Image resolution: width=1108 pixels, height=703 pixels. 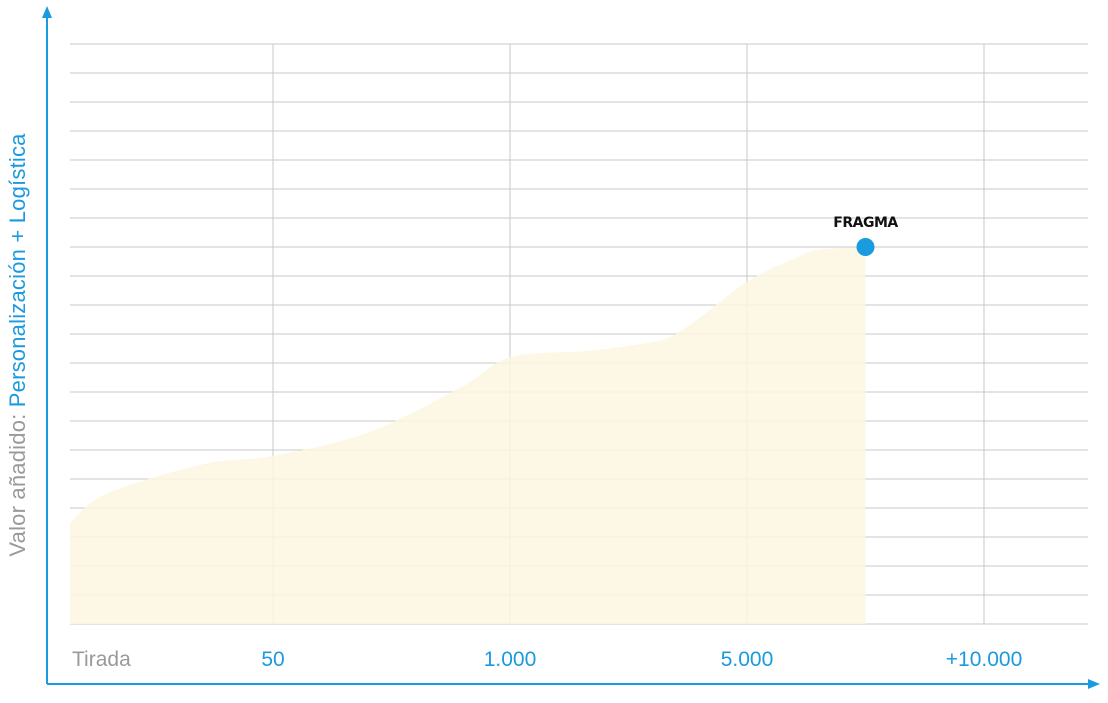 I want to click on data-point-marker, so click(x=865, y=247).